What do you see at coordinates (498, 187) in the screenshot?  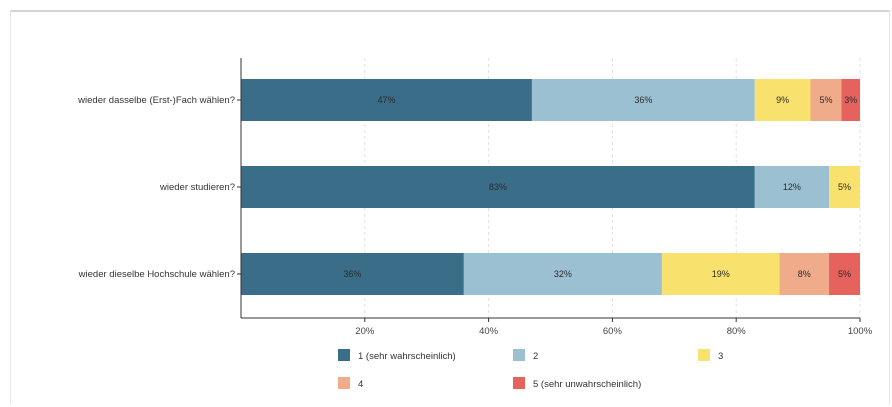 I see `bar-value-label: 83%` at bounding box center [498, 187].